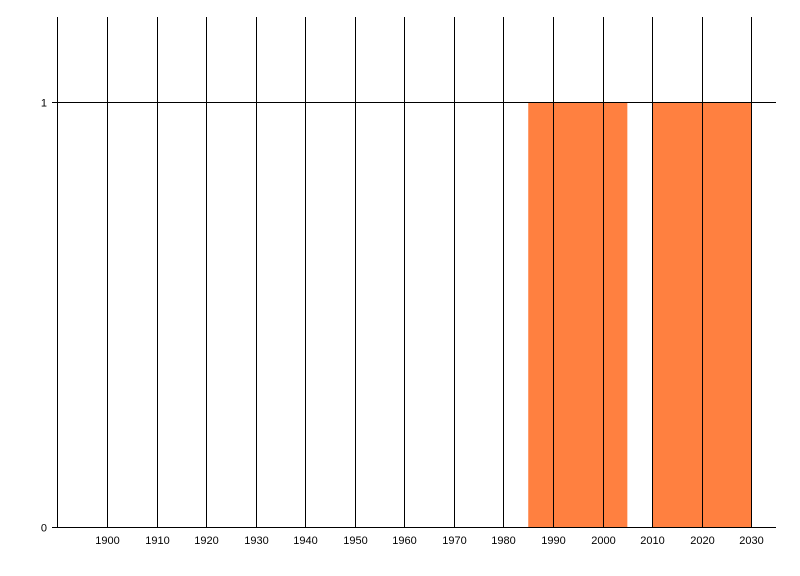  Describe the element at coordinates (652, 541) in the screenshot. I see `x-tick-label: 2010` at that location.